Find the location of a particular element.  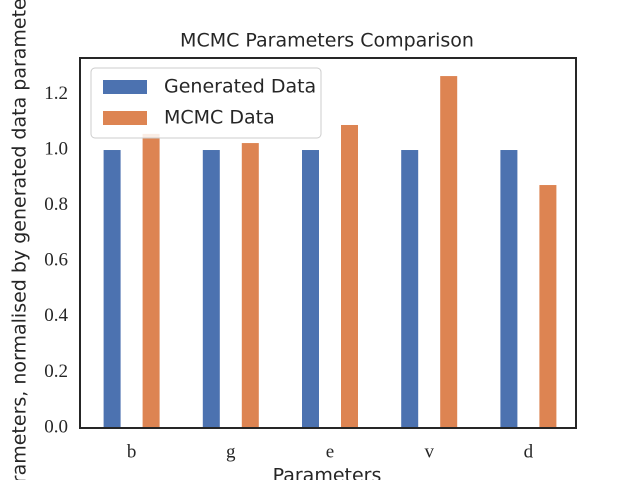

x-axis-label: Parameters is located at coordinates (327, 472).